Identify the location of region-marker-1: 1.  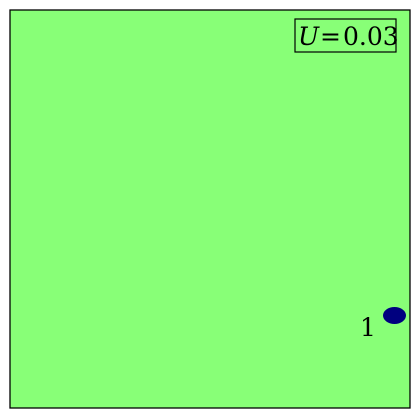
(383, 324).